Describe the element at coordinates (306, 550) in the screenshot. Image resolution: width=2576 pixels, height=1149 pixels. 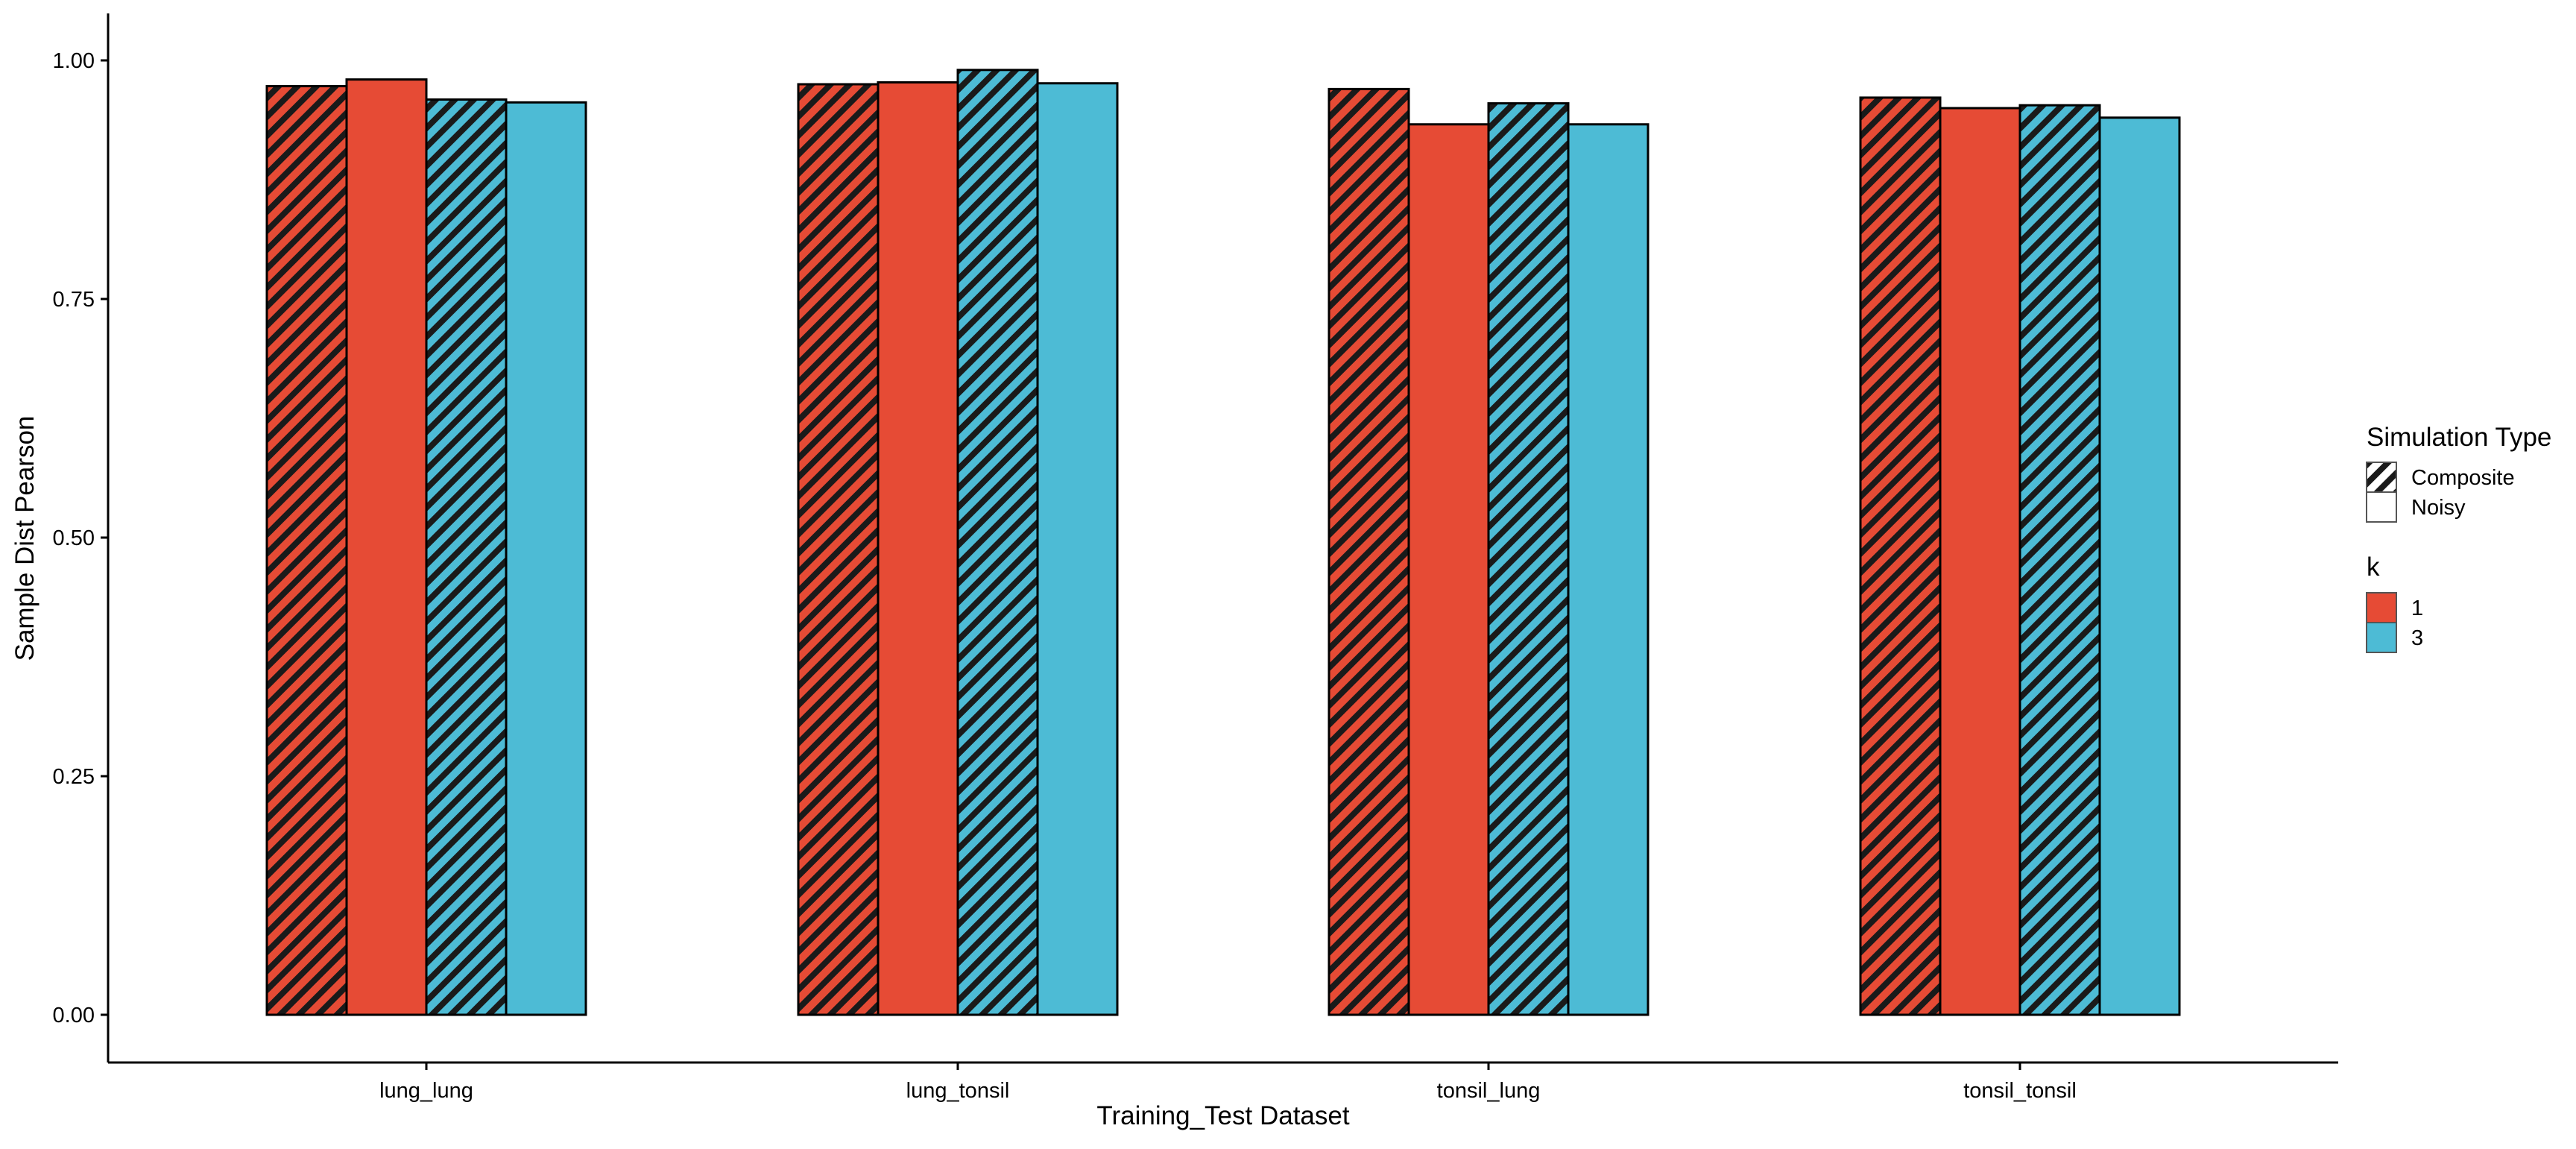
I see `bar-lung_lung-k1-composite` at that location.